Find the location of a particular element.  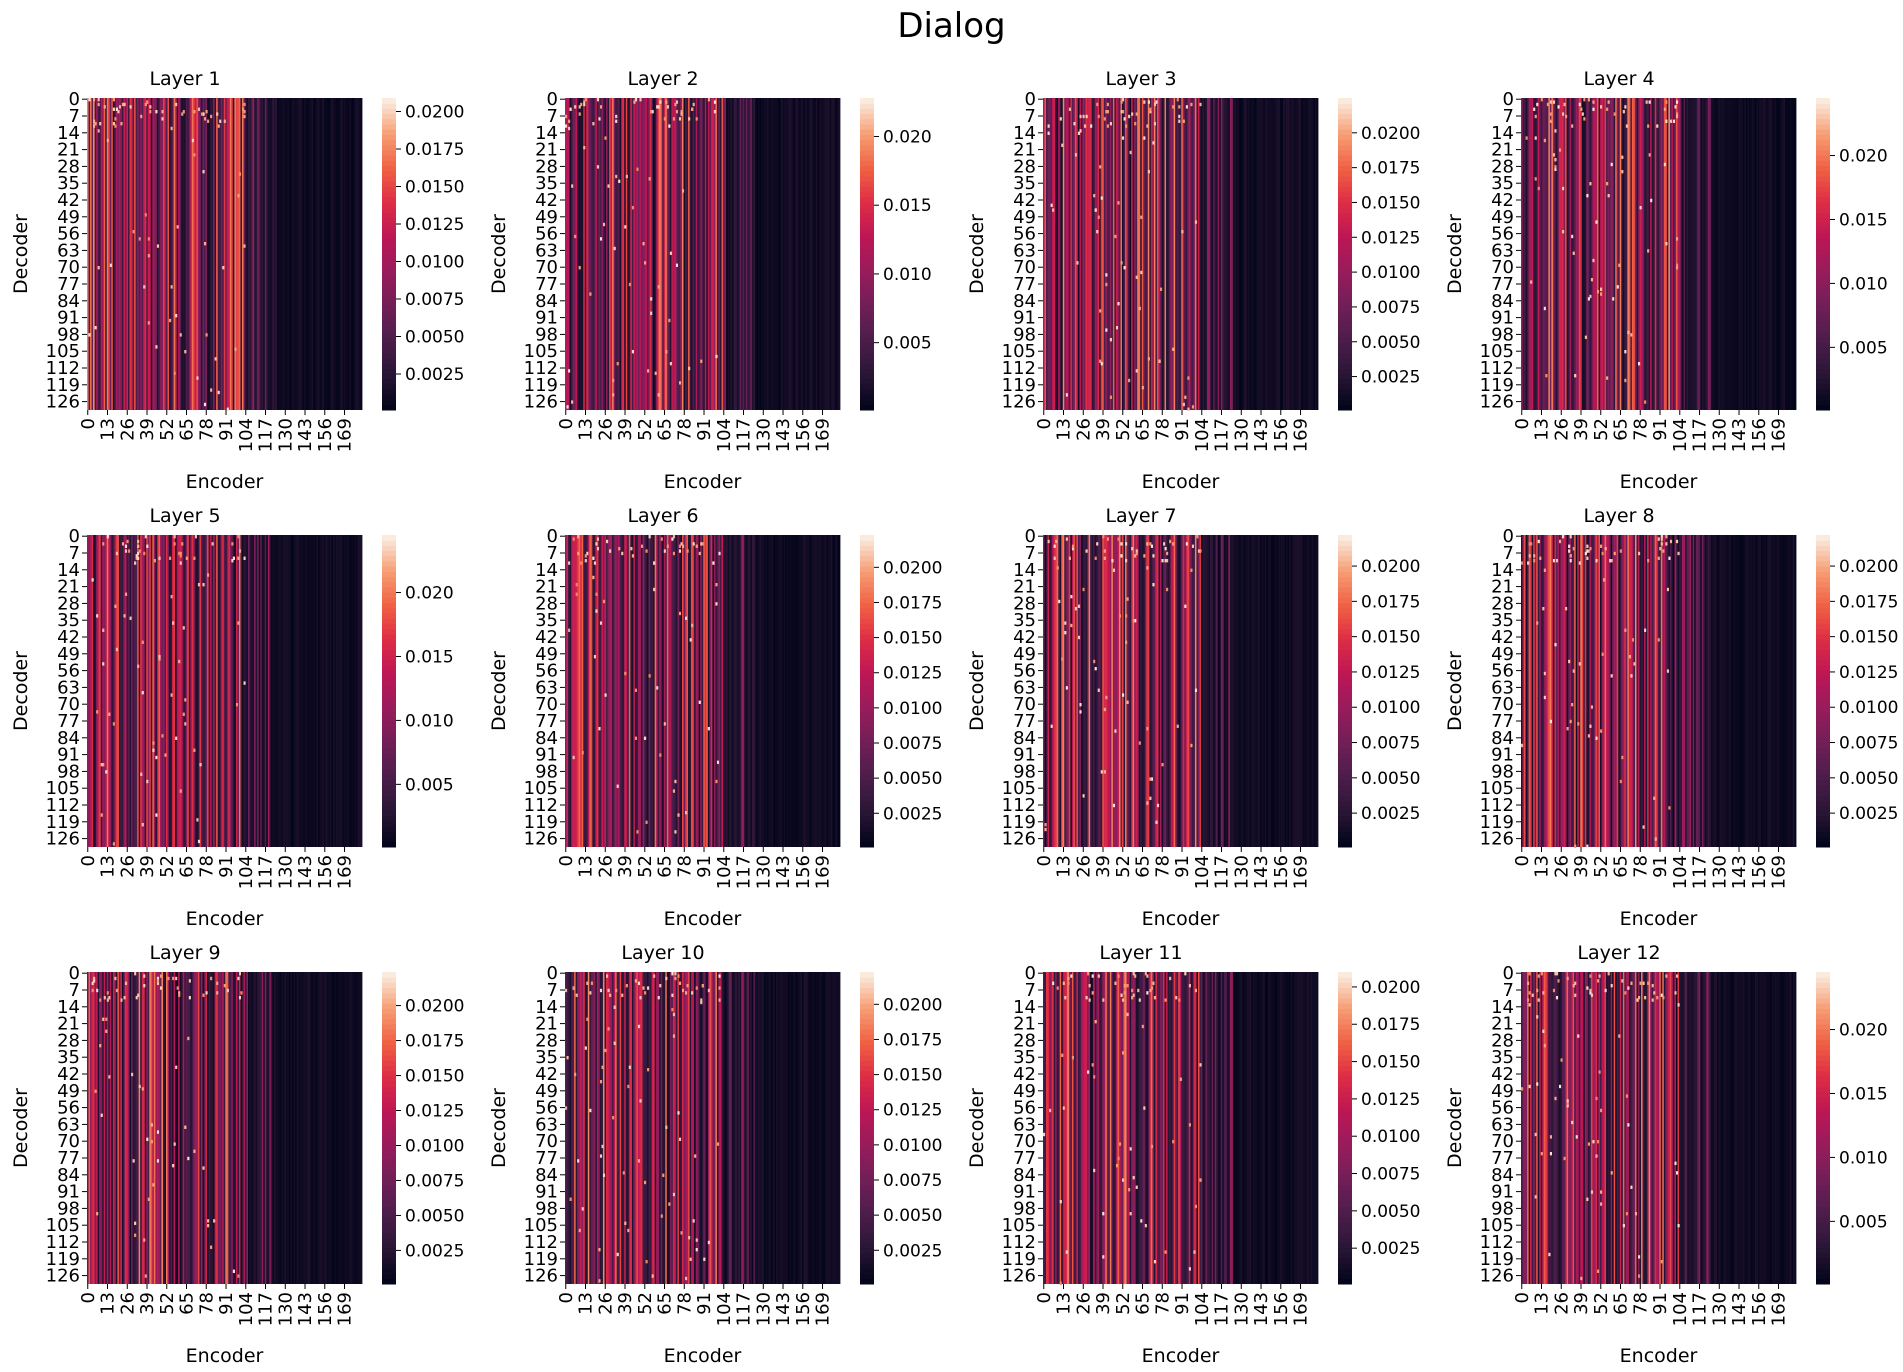

x-tick-label: 156 is located at coordinates (325, 872).